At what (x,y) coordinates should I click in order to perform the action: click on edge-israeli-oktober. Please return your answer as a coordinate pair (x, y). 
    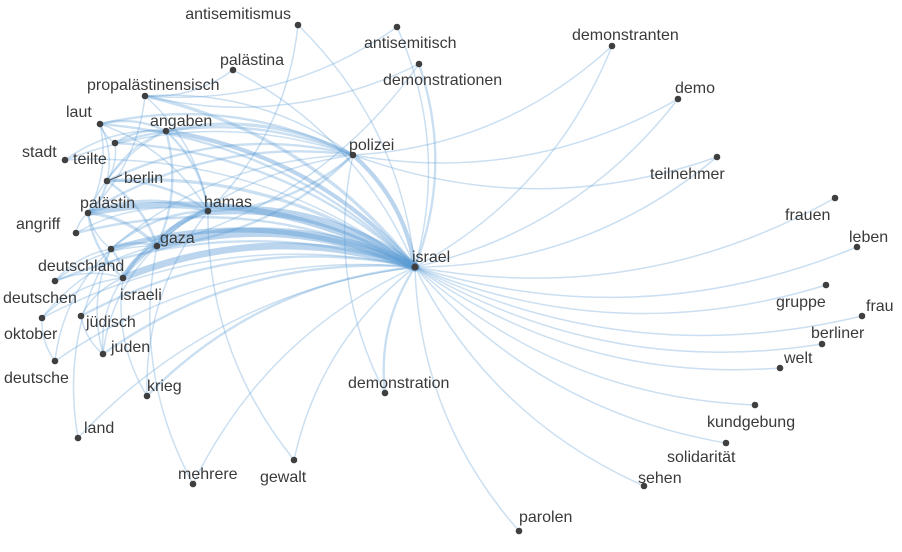
    Looking at the image, I should click on (82, 298).